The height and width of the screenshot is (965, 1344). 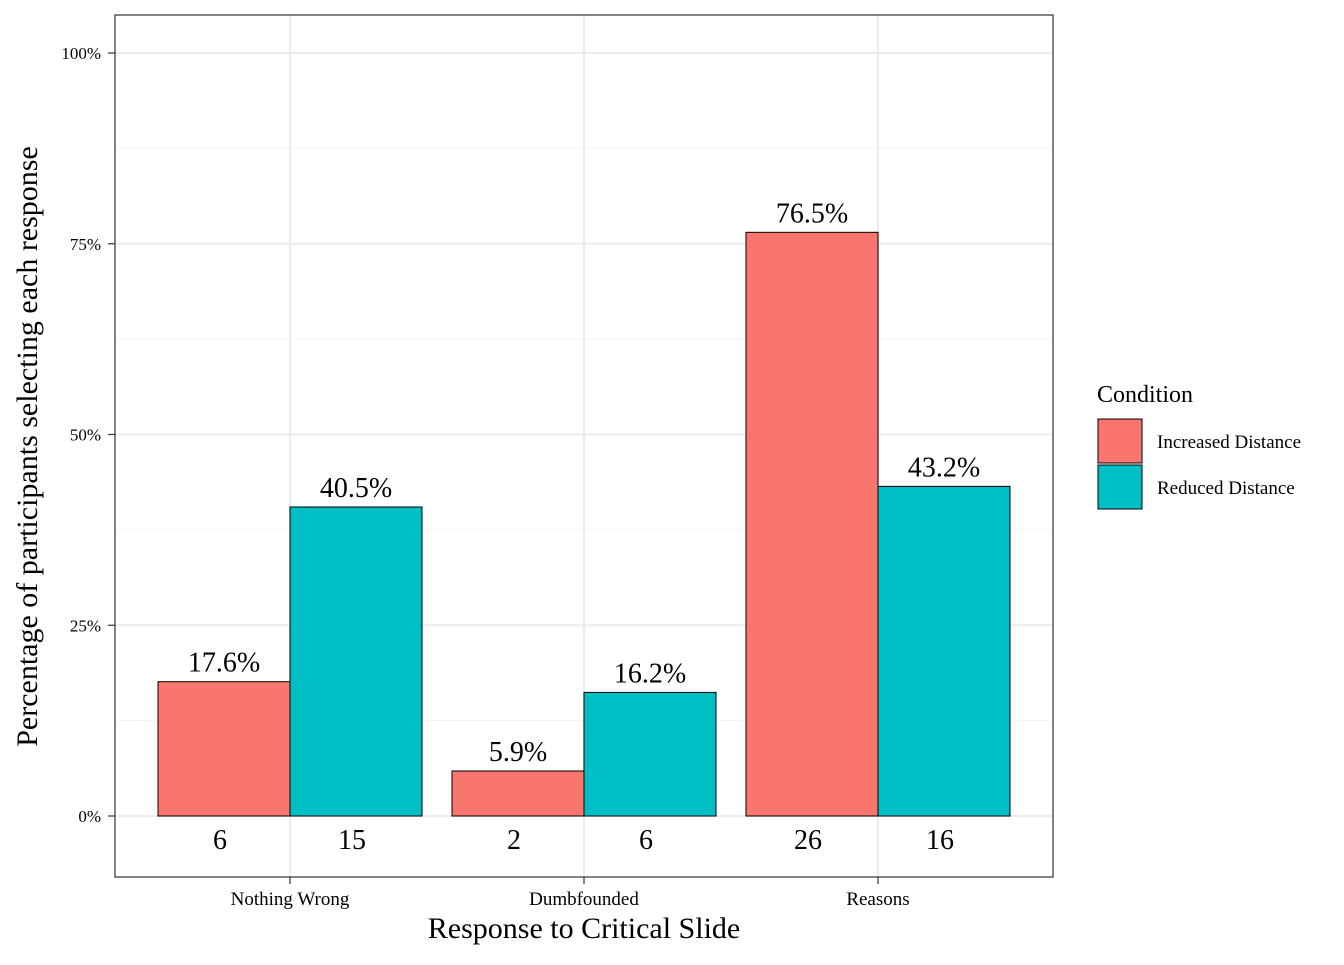 I want to click on y-axis: 0% 25% 50% 75% 100%, so click(x=88, y=435).